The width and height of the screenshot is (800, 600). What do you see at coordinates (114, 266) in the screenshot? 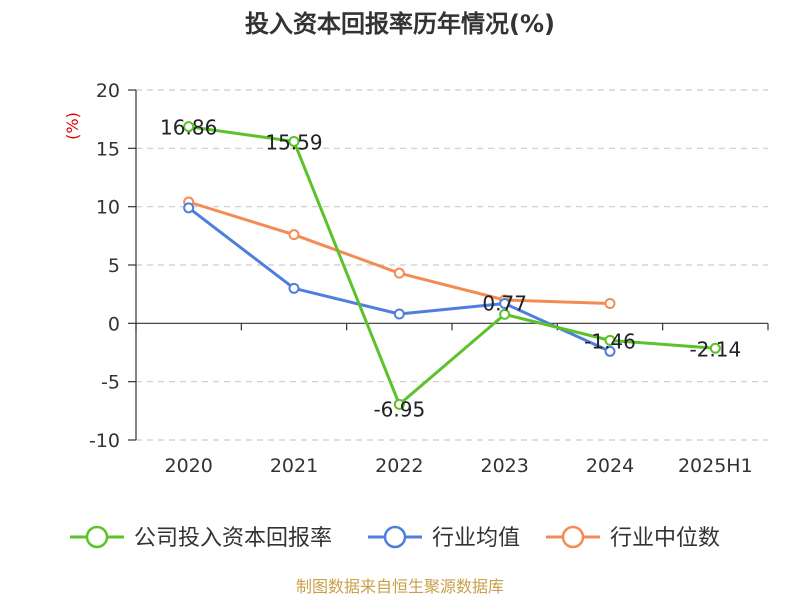
I see `y-tick-label: 5` at bounding box center [114, 266].